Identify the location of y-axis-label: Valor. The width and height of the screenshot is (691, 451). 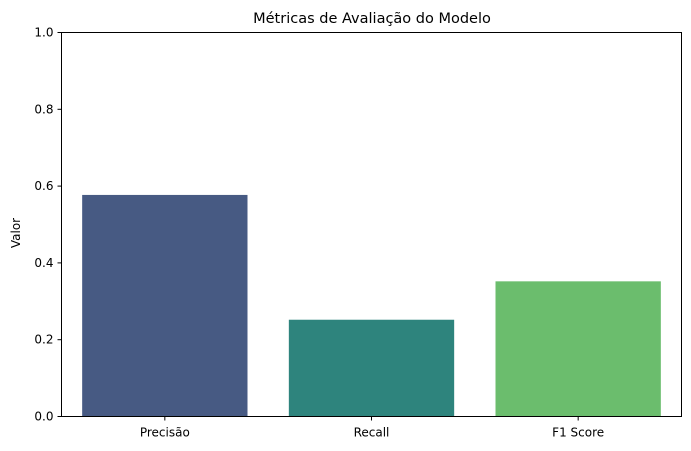
(16, 233).